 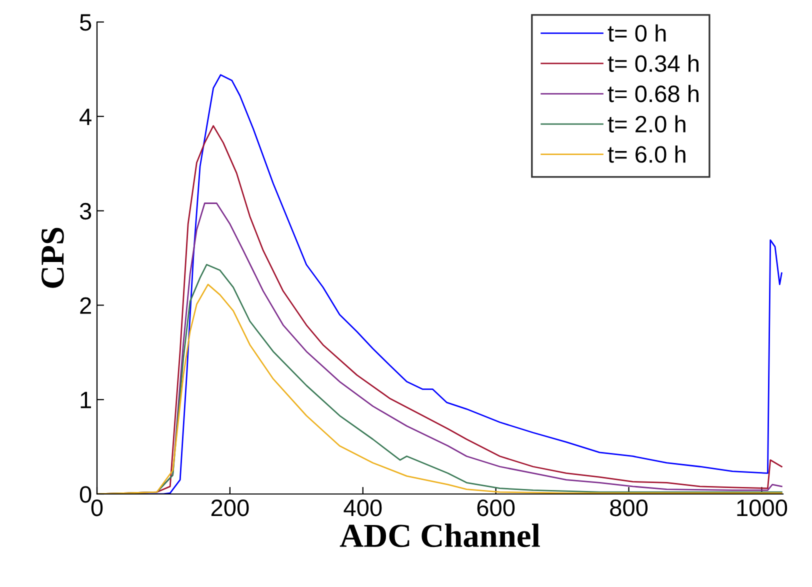 What do you see at coordinates (230, 507) in the screenshot?
I see `x-tick-label: 200` at bounding box center [230, 507].